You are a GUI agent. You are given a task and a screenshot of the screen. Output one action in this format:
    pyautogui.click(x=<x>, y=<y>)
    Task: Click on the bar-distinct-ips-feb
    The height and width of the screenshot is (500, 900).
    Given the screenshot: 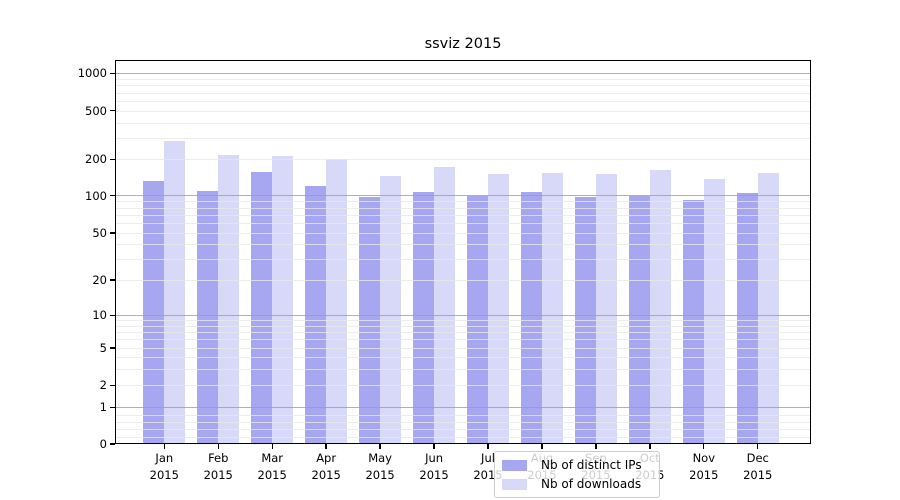 What is the action you would take?
    pyautogui.click(x=208, y=317)
    